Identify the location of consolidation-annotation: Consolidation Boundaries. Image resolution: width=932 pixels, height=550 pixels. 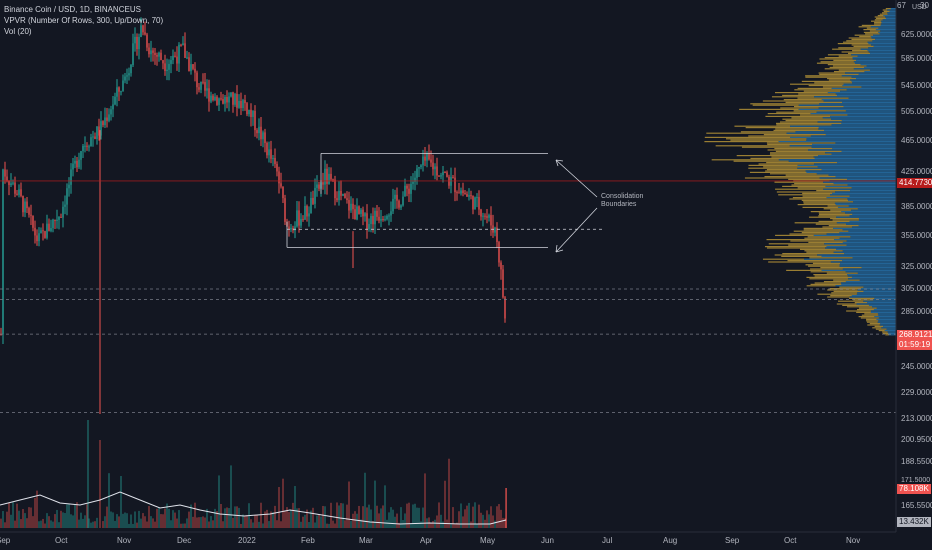
(622, 200).